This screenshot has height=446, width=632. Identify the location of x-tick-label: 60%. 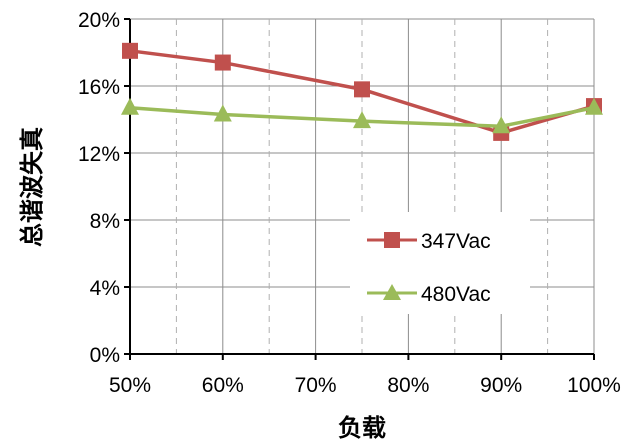
(223, 385).